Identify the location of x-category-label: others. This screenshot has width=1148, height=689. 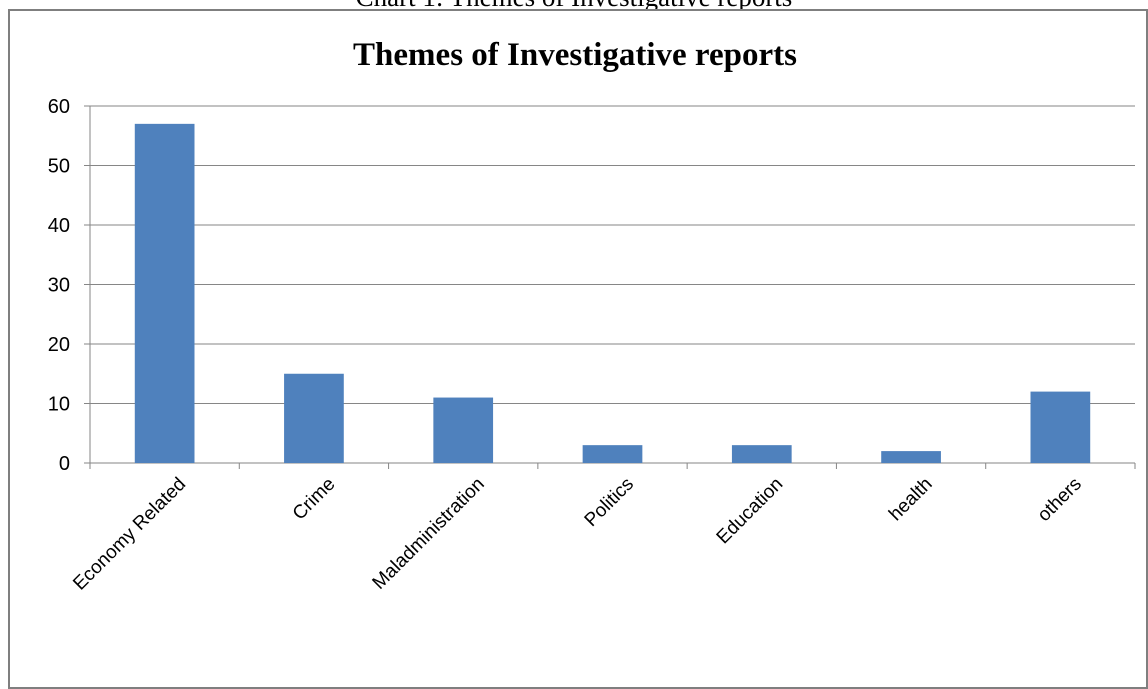
(1060, 500).